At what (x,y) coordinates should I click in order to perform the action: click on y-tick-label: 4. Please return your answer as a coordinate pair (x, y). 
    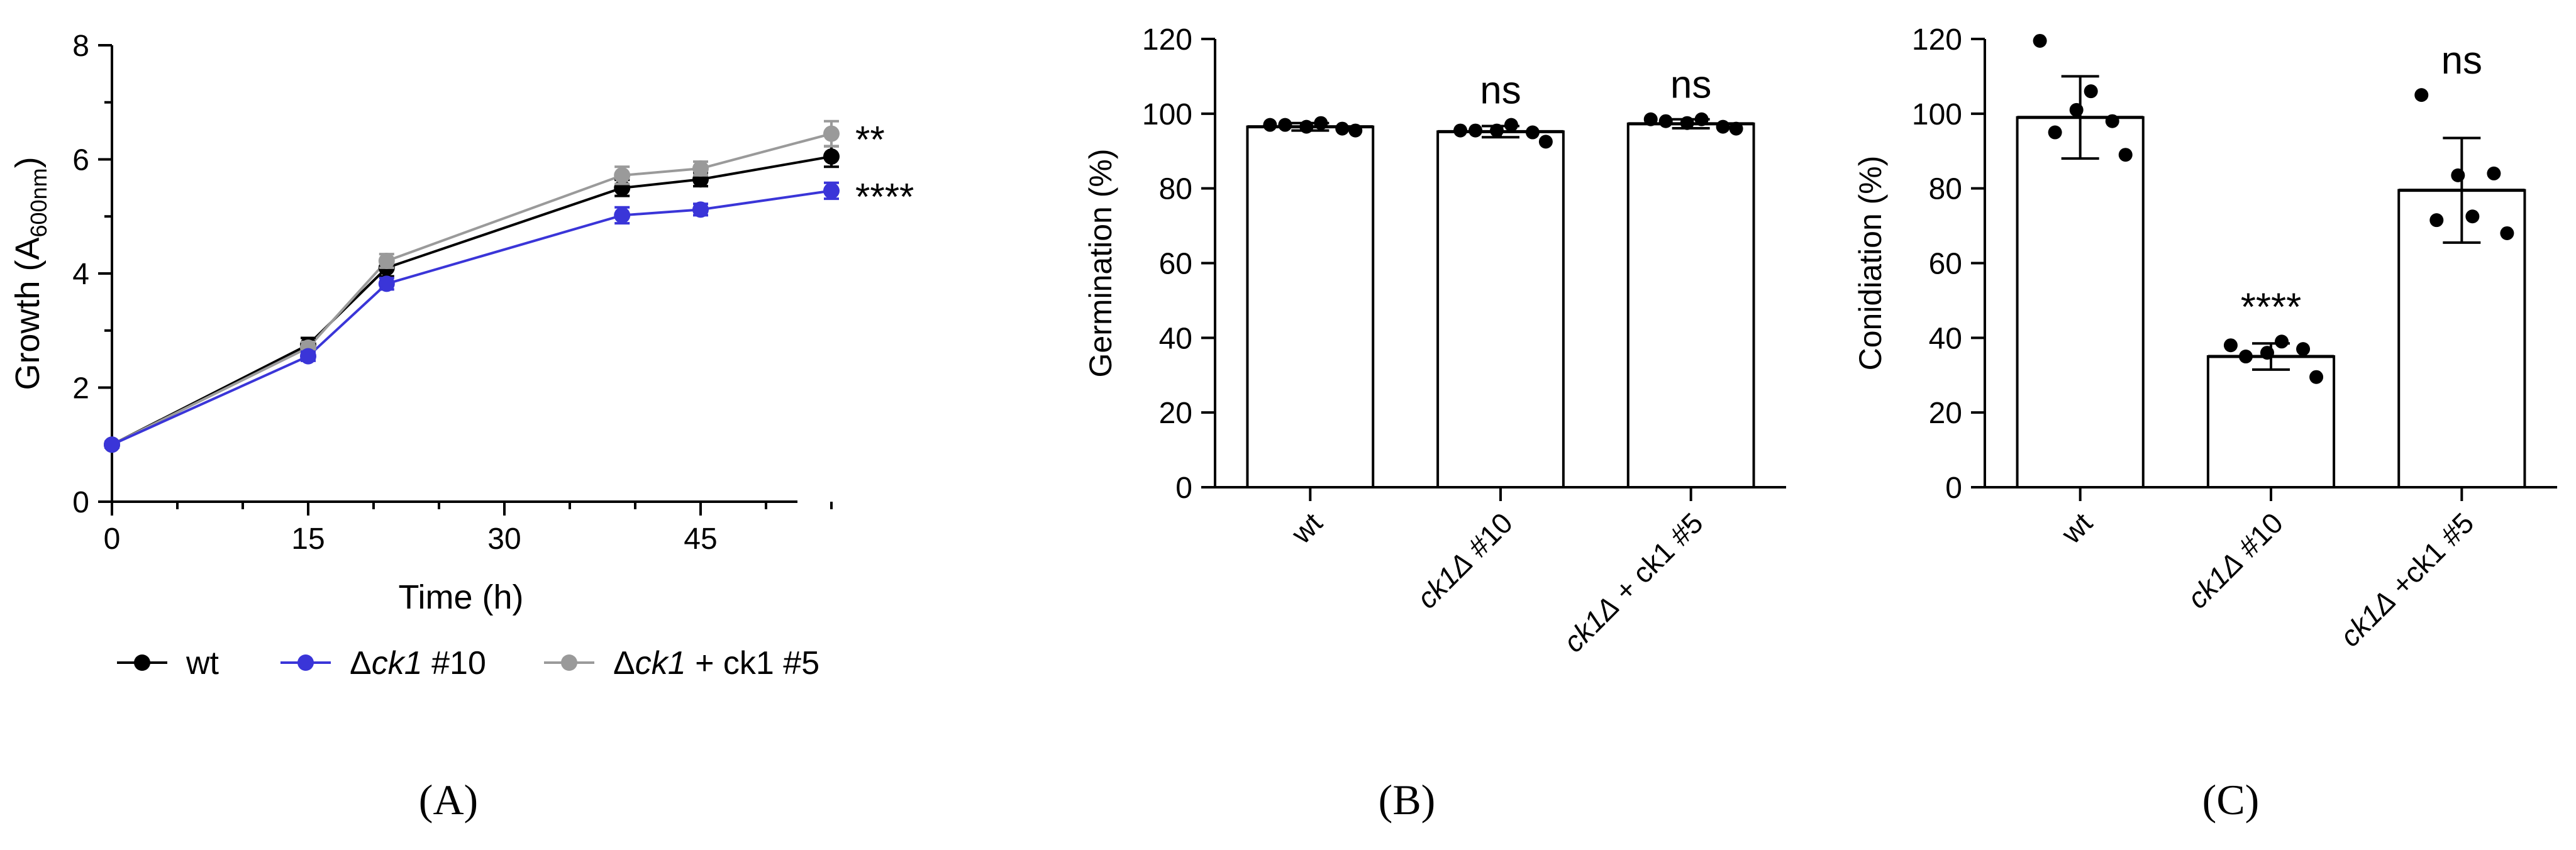
    Looking at the image, I should click on (80, 274).